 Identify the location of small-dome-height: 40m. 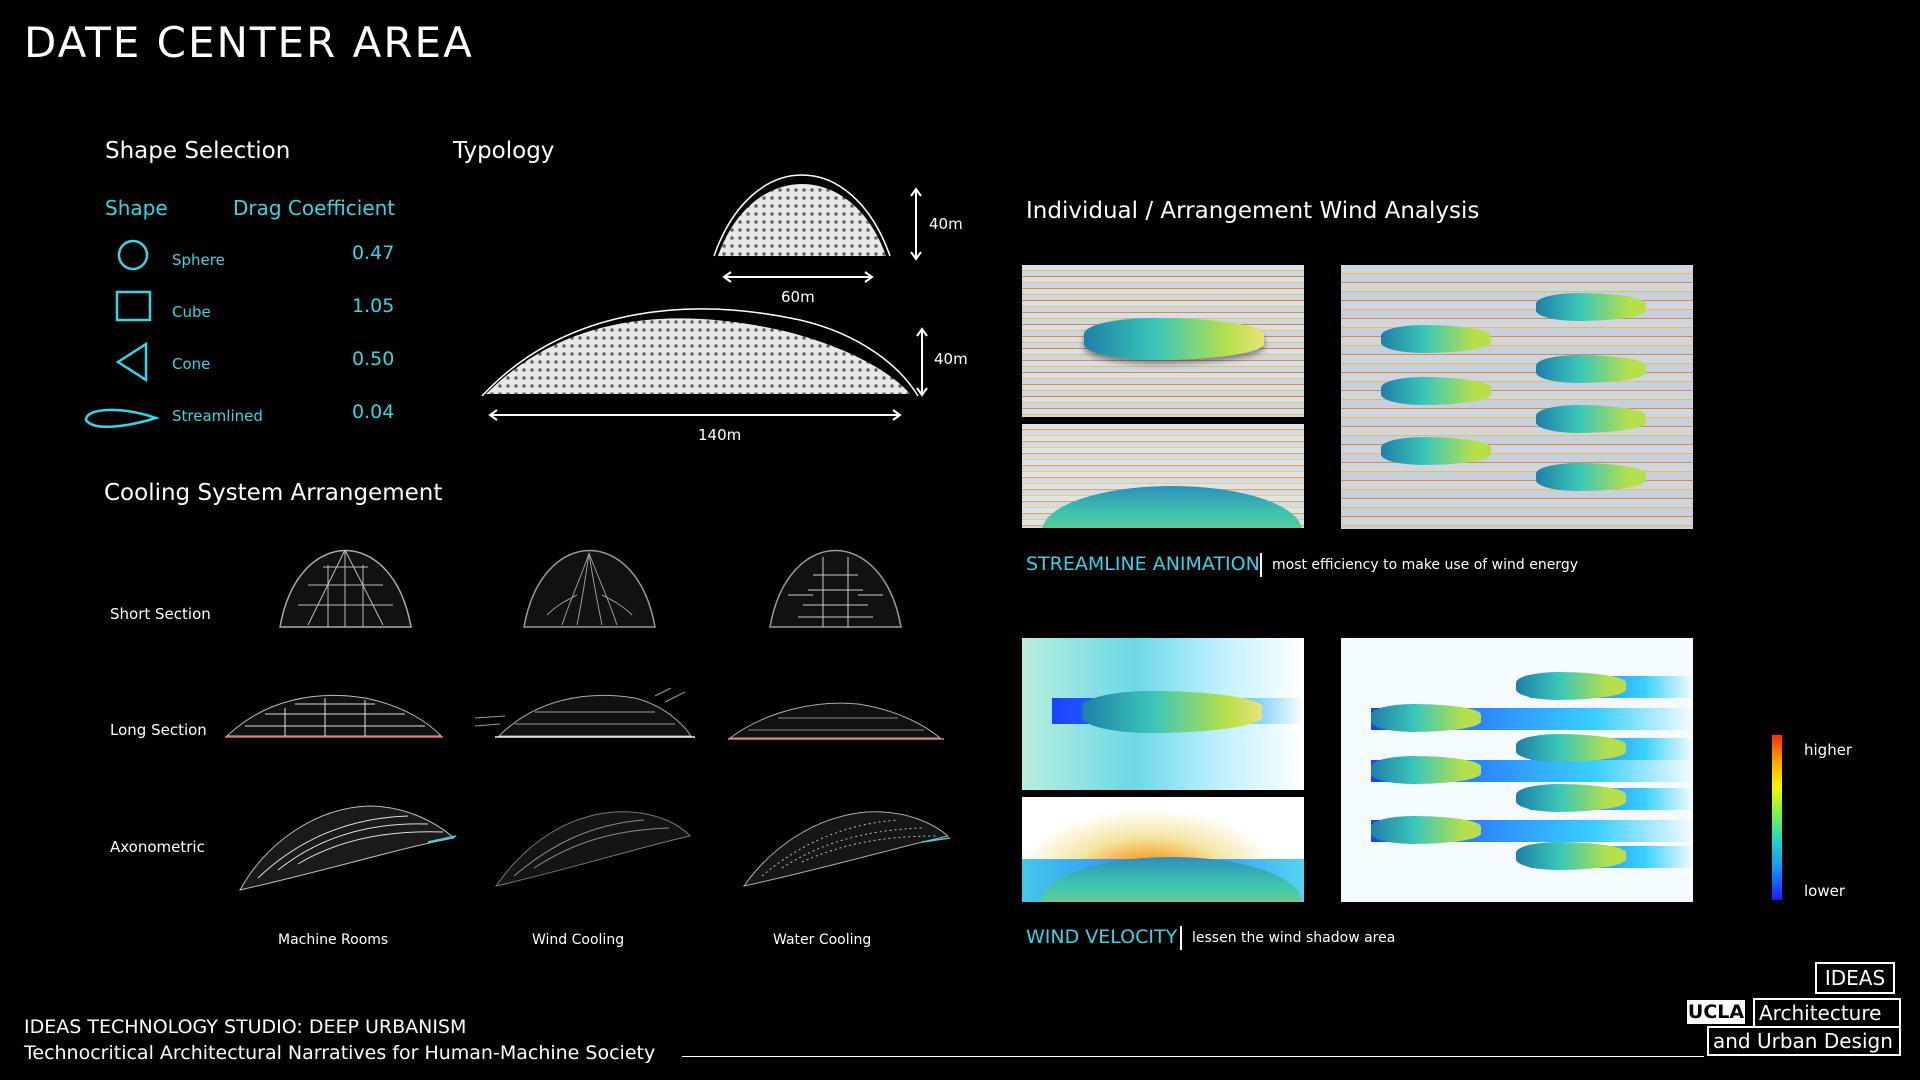
(946, 224).